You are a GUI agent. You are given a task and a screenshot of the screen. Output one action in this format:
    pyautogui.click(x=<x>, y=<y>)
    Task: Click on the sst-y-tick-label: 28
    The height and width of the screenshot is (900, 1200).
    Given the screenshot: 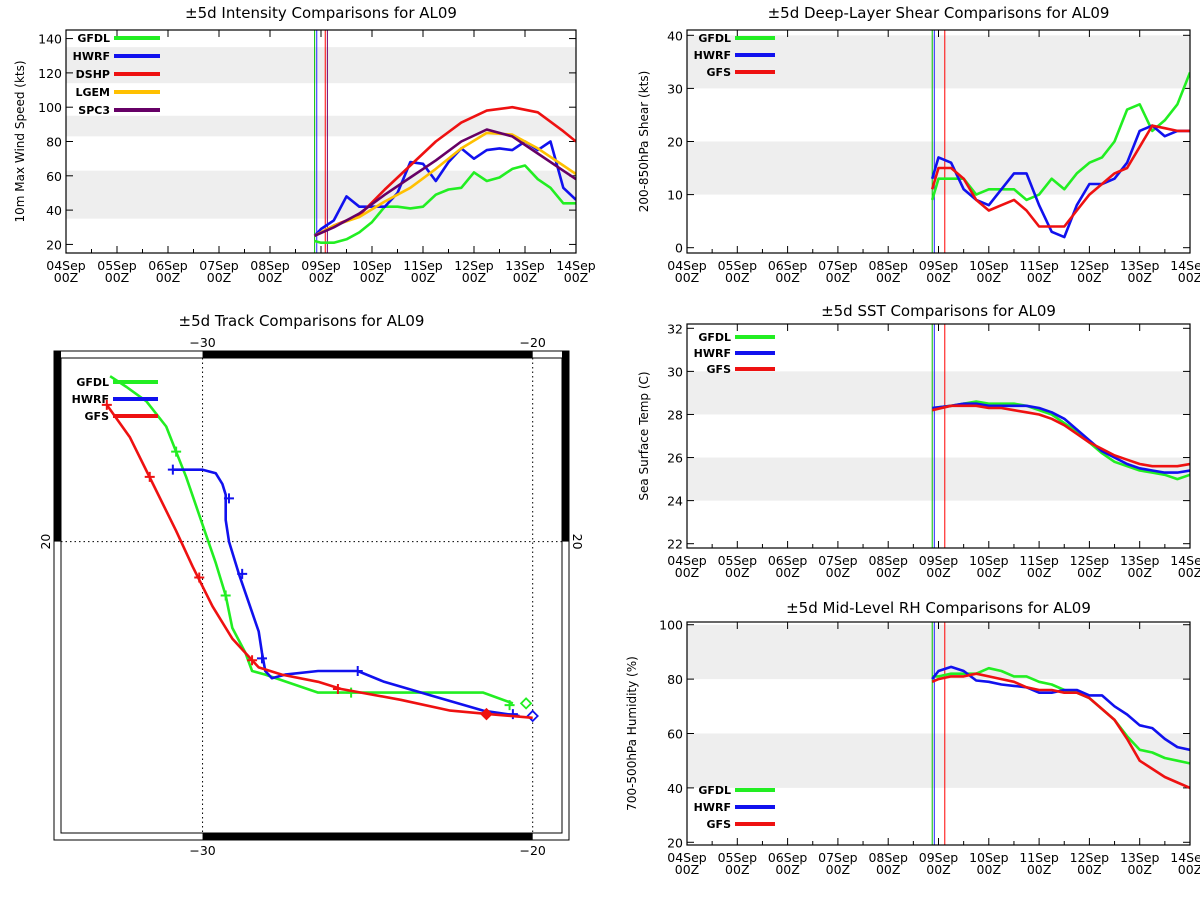 What is the action you would take?
    pyautogui.click(x=675, y=414)
    